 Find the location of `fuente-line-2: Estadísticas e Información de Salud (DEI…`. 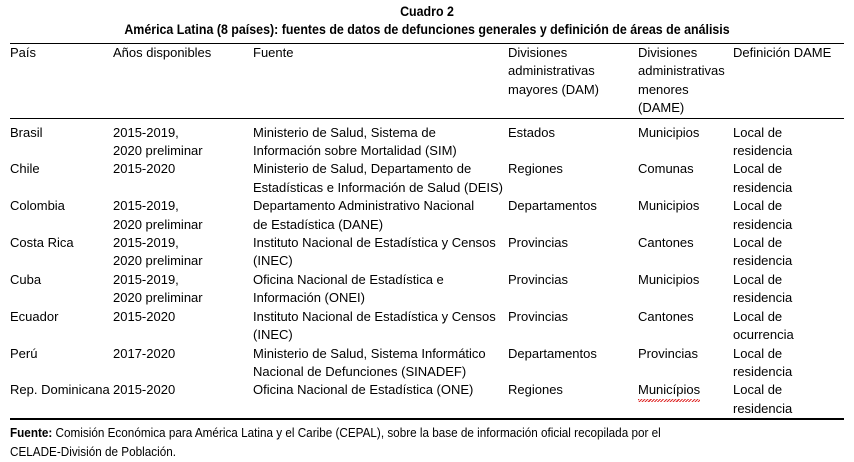

fuente-line-2: Estadísticas e Información de Salud (DEI… is located at coordinates (378, 187).